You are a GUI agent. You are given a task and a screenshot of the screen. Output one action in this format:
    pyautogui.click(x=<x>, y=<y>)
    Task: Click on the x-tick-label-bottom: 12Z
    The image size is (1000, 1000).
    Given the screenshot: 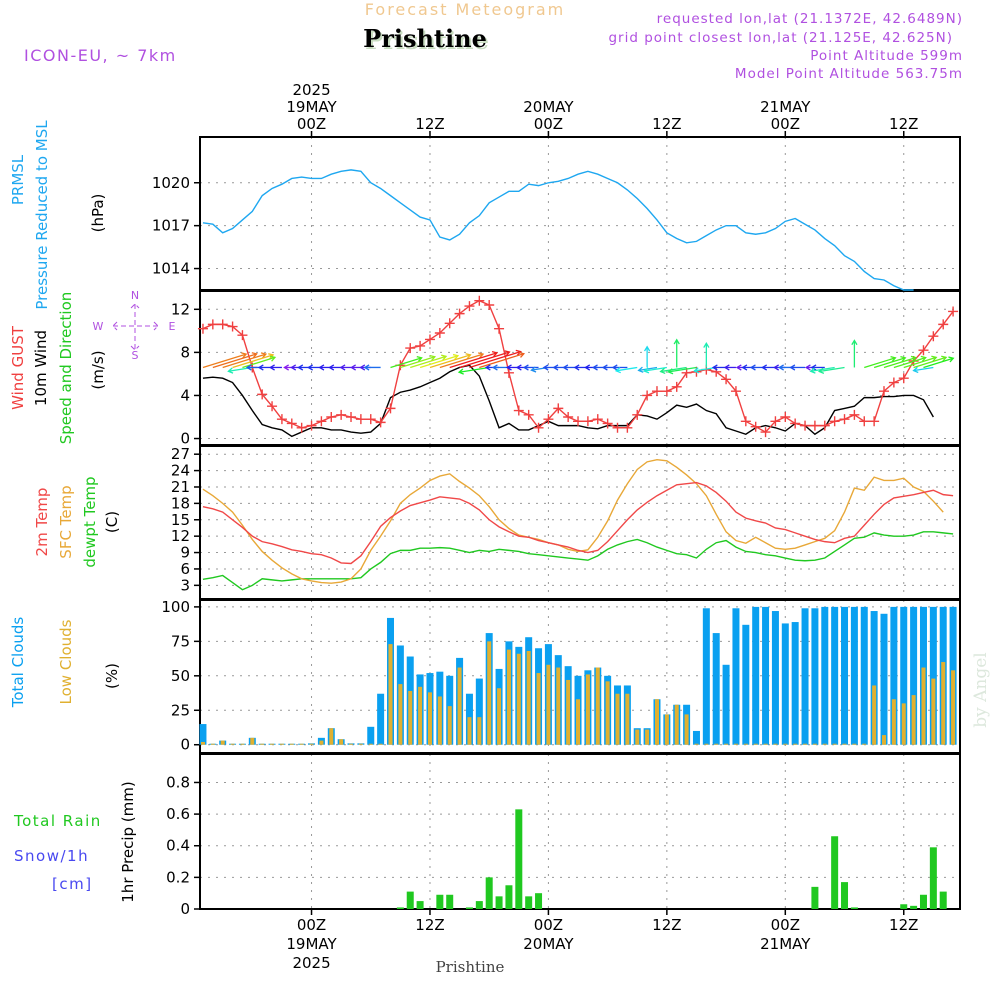 What is the action you would take?
    pyautogui.click(x=666, y=925)
    